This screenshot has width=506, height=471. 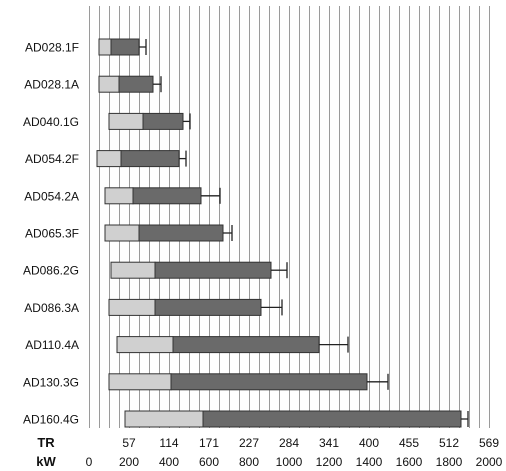 I want to click on kw-tick-label: 1400, so click(x=369, y=462).